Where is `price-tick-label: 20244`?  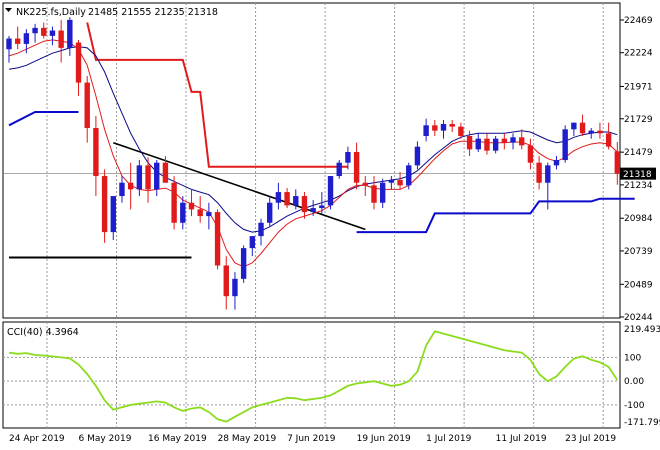 price-tick-label: 20244 is located at coordinates (638, 318).